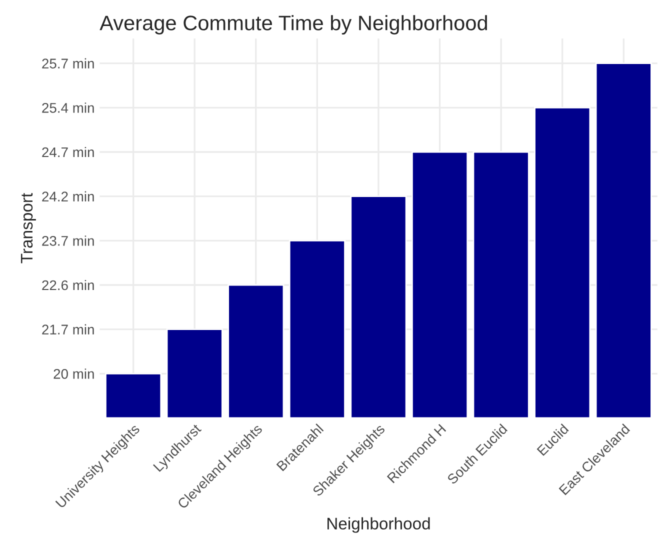  I want to click on x-axis-title: Neighborhood, so click(378, 525).